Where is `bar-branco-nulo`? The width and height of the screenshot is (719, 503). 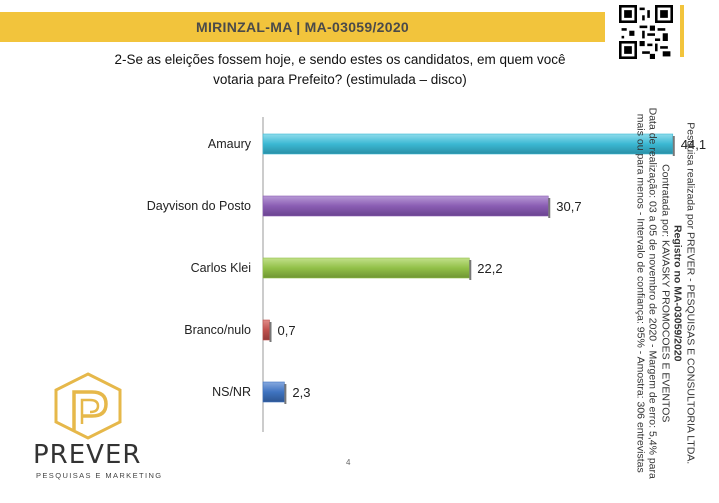
bar-branco-nulo is located at coordinates (266, 330).